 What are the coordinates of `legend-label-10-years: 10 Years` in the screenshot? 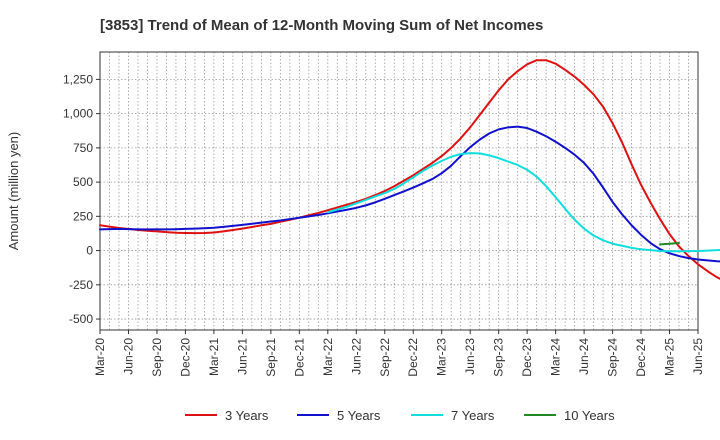 It's located at (589, 415).